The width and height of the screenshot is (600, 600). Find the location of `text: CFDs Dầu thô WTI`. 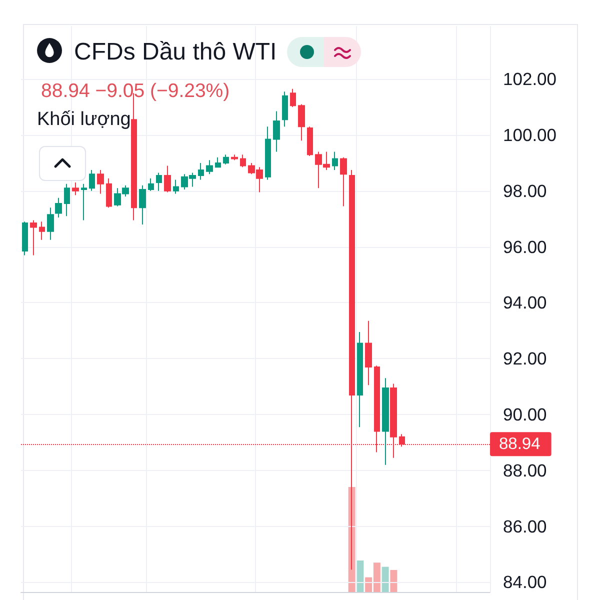

text: CFDs Dầu thô WTI is located at coordinates (175, 52).